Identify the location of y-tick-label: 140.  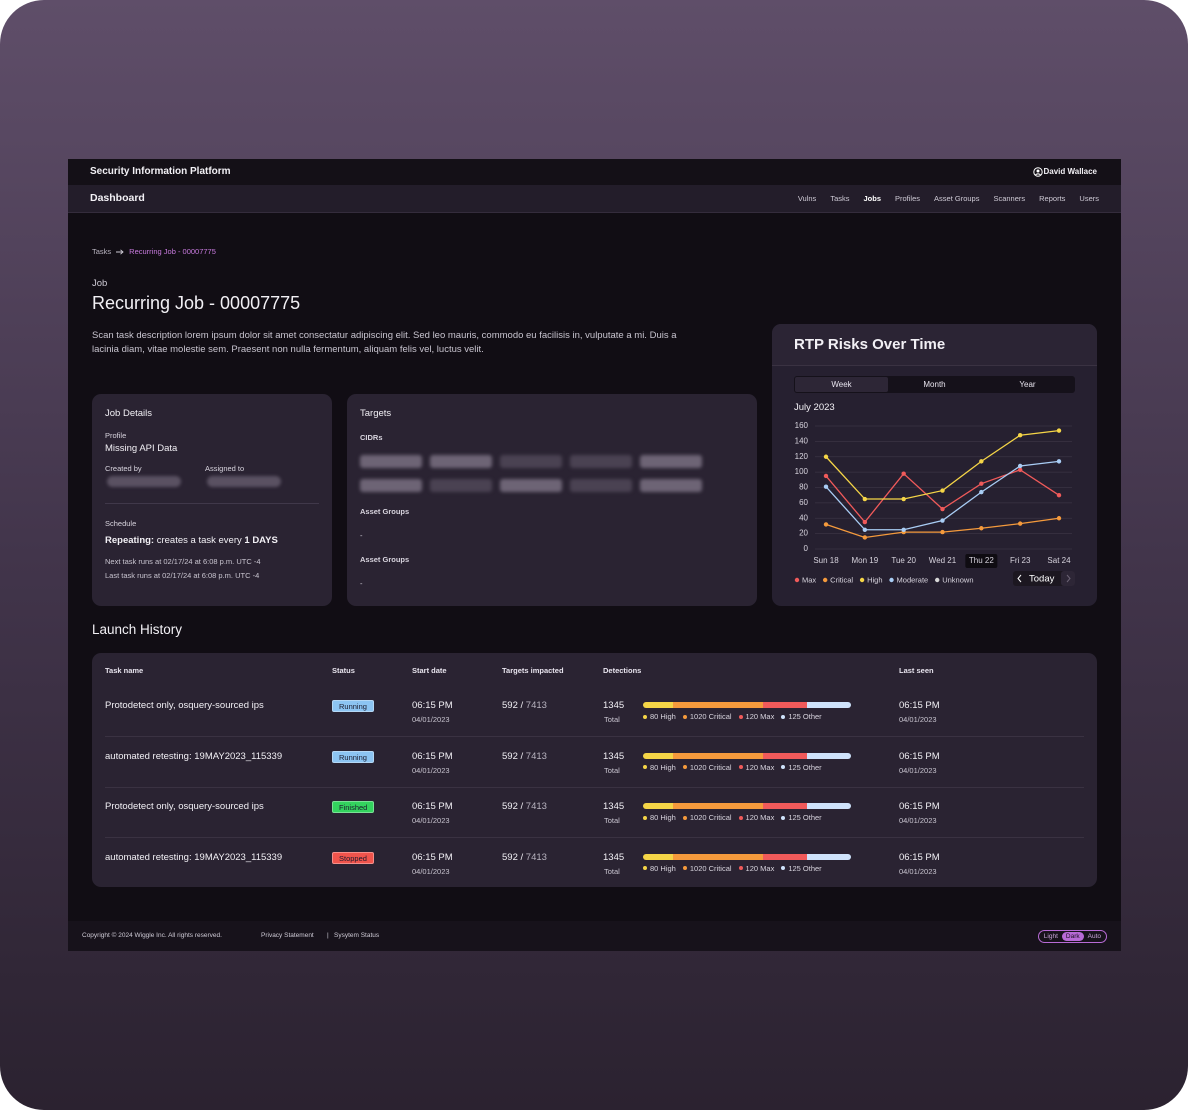
(802, 440).